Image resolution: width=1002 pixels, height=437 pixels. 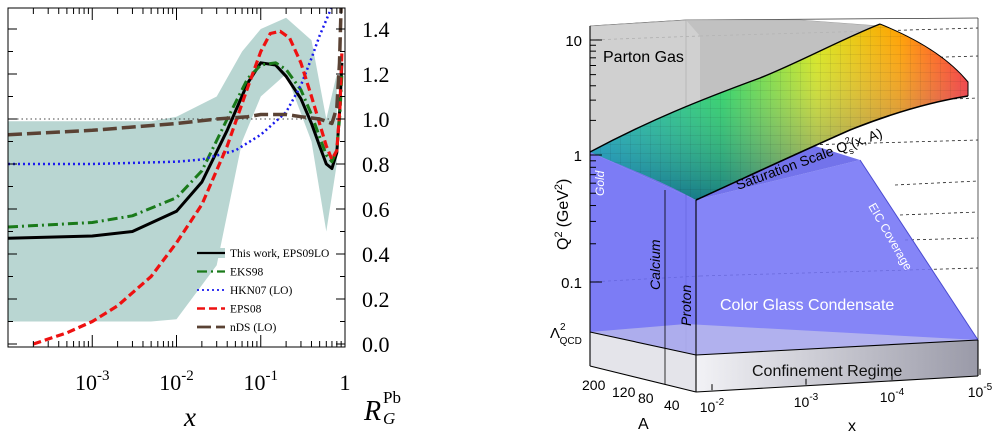 I want to click on x-tick-label: 10⁻³, so click(x=92, y=381).